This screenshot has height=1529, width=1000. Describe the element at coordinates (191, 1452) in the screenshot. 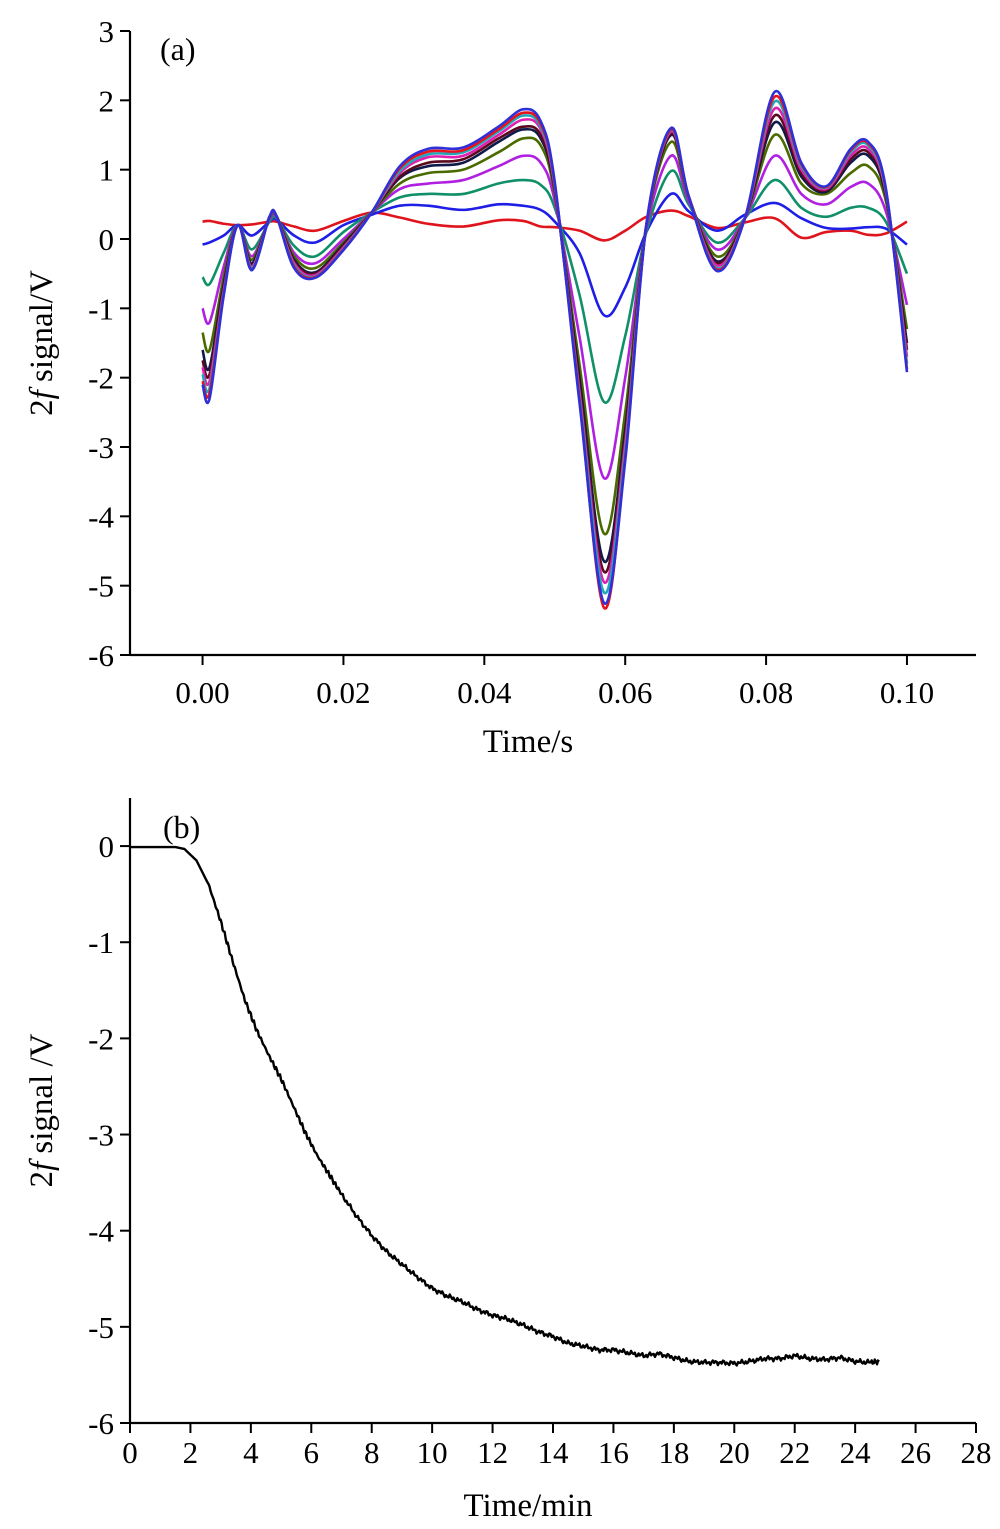

I see `x-tick-label: 2` at that location.